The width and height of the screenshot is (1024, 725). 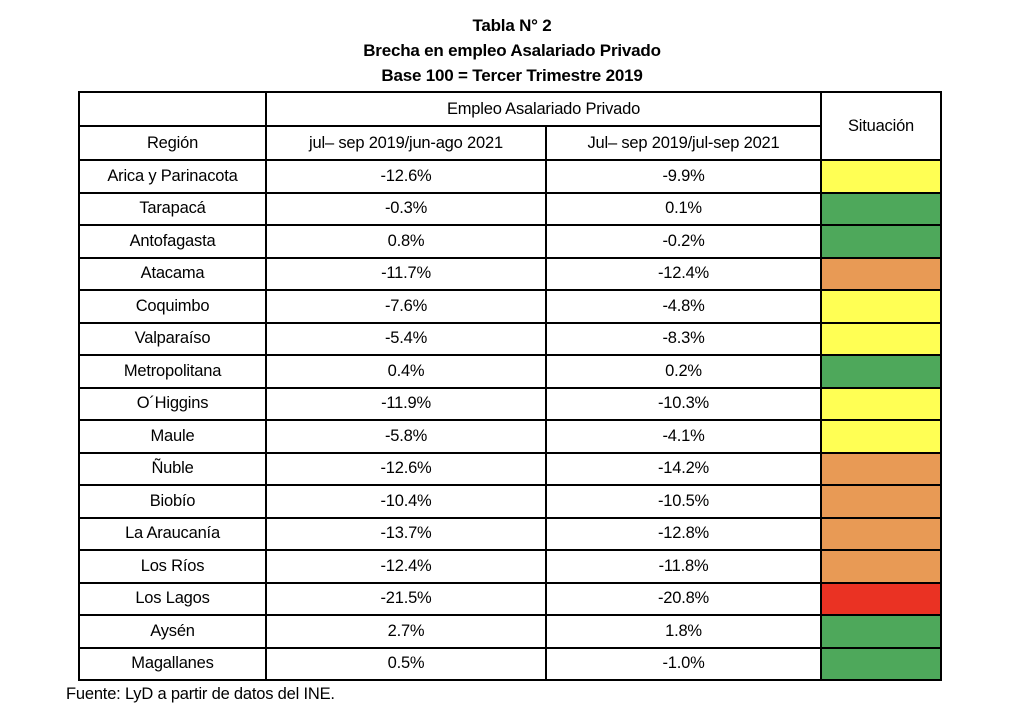 What do you see at coordinates (406, 241) in the screenshot?
I see `value-cell-1: 0.8%` at bounding box center [406, 241].